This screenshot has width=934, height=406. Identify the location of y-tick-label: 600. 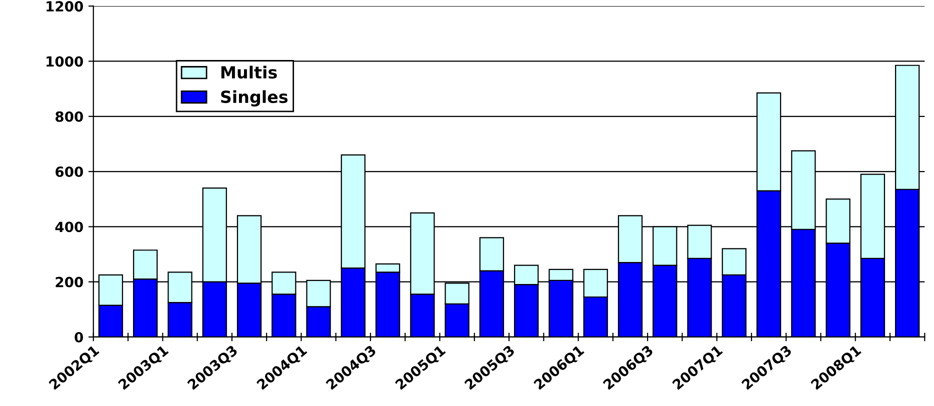
(70, 172).